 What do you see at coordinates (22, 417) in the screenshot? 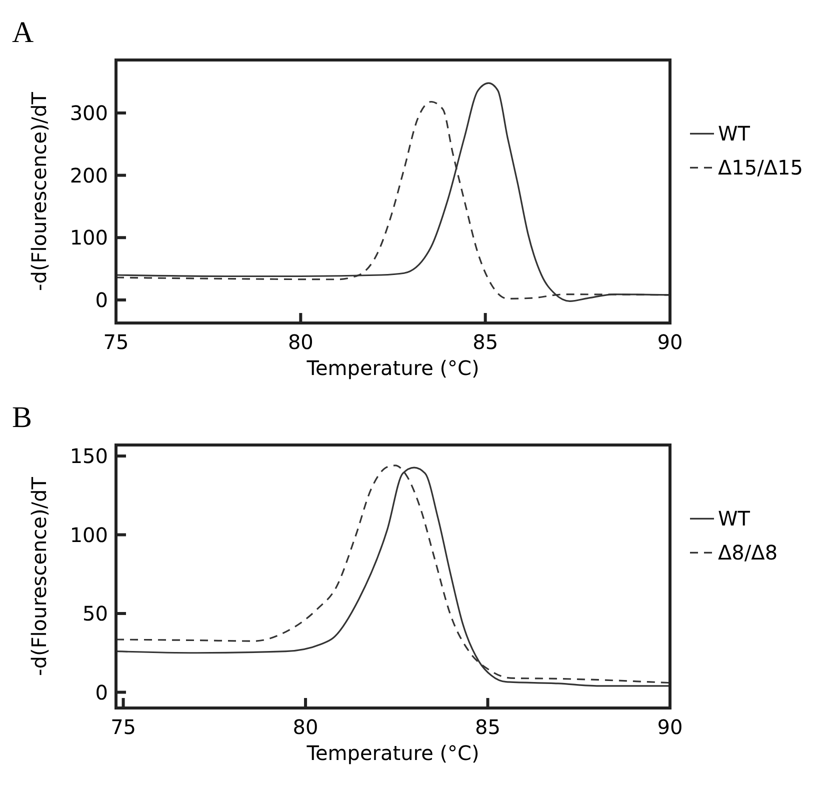
I see `chart-title: B` at bounding box center [22, 417].